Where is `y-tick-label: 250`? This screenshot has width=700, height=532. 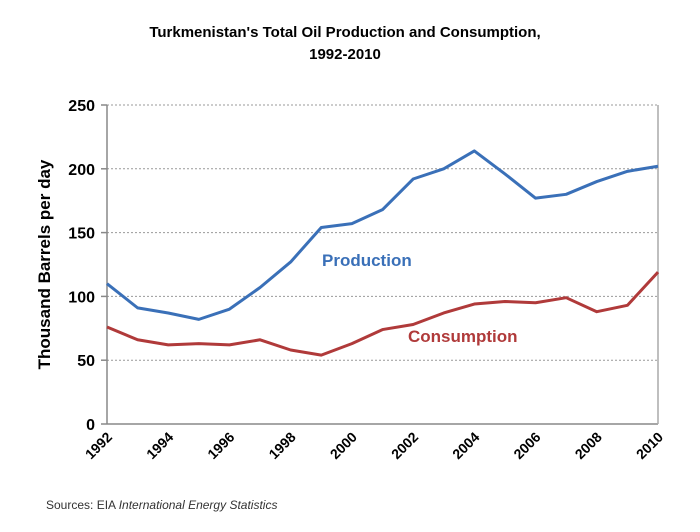 y-tick-label: 250 is located at coordinates (81, 106).